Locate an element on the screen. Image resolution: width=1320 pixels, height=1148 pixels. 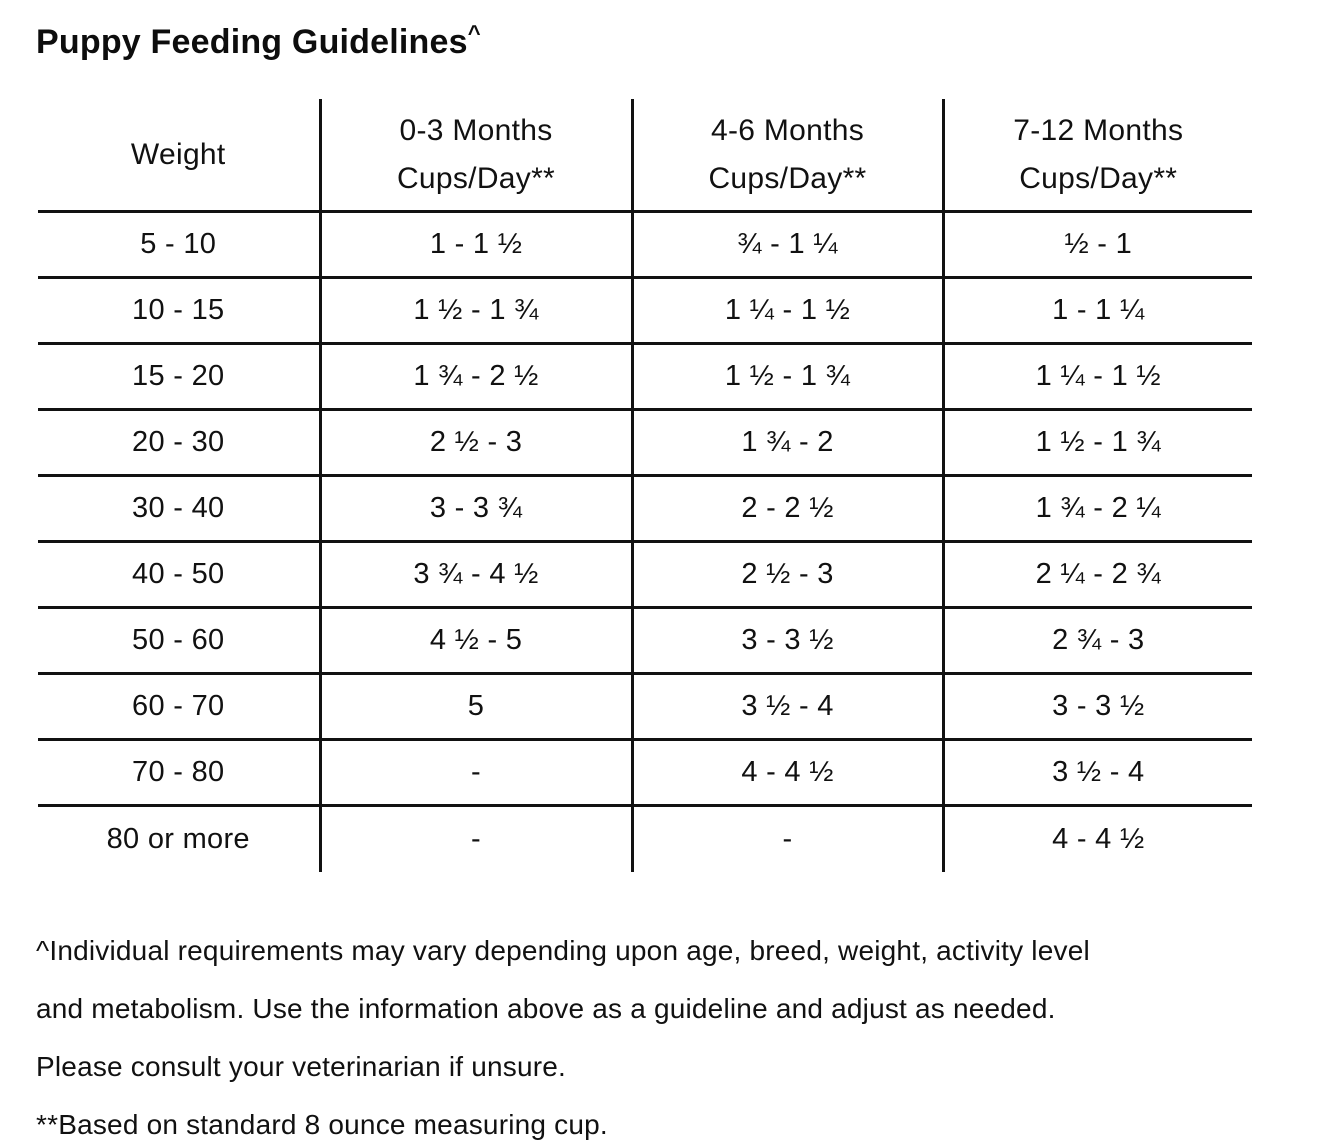
column-header-0-3-months-sublabel: Cups/Day** is located at coordinates (476, 178).